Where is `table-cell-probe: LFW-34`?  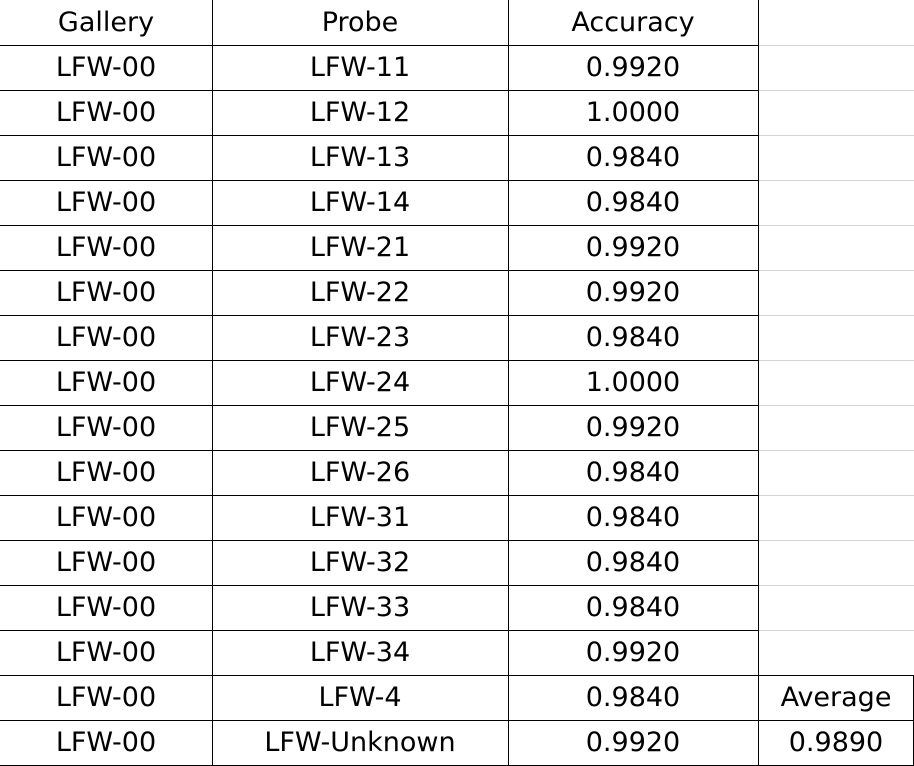 table-cell-probe: LFW-34 is located at coordinates (360, 652).